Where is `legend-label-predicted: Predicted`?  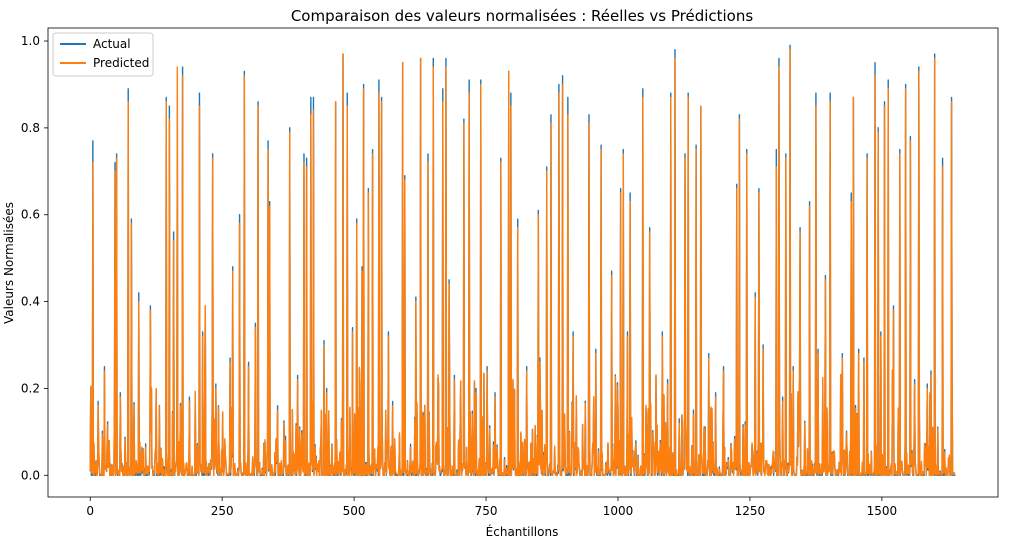
legend-label-predicted: Predicted is located at coordinates (121, 63).